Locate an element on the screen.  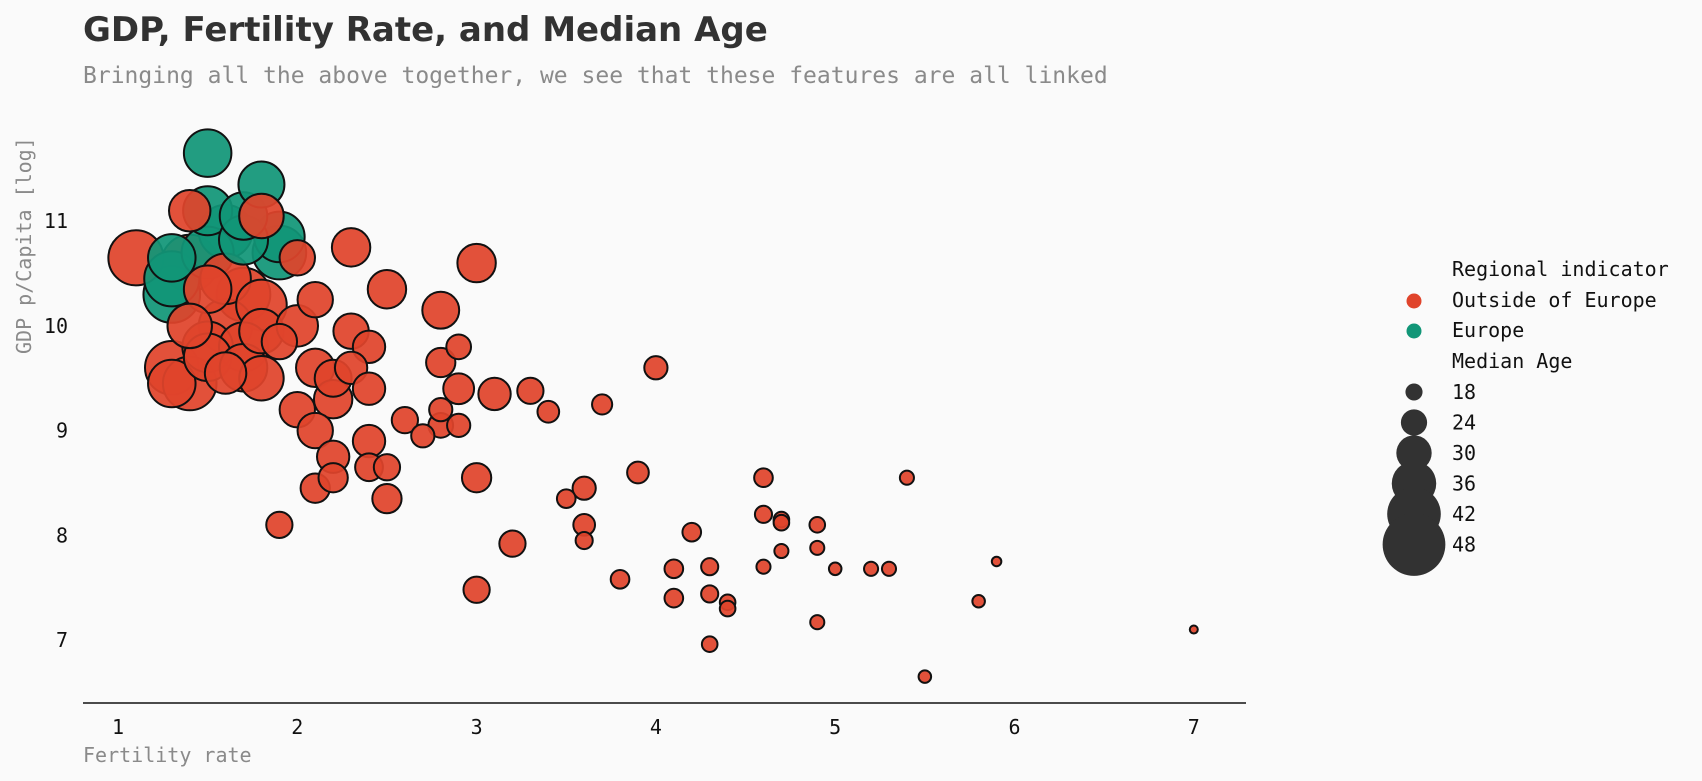
legend-label-europe: Europe is located at coordinates (1488, 330).